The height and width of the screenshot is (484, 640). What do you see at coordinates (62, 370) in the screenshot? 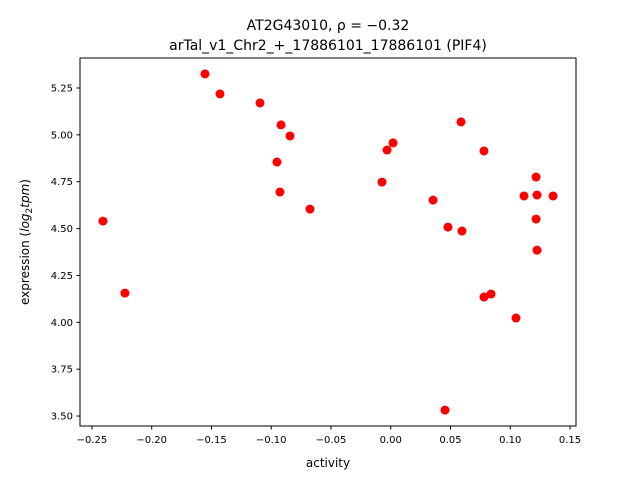
I see `y-tick-label: 3.75` at bounding box center [62, 370].